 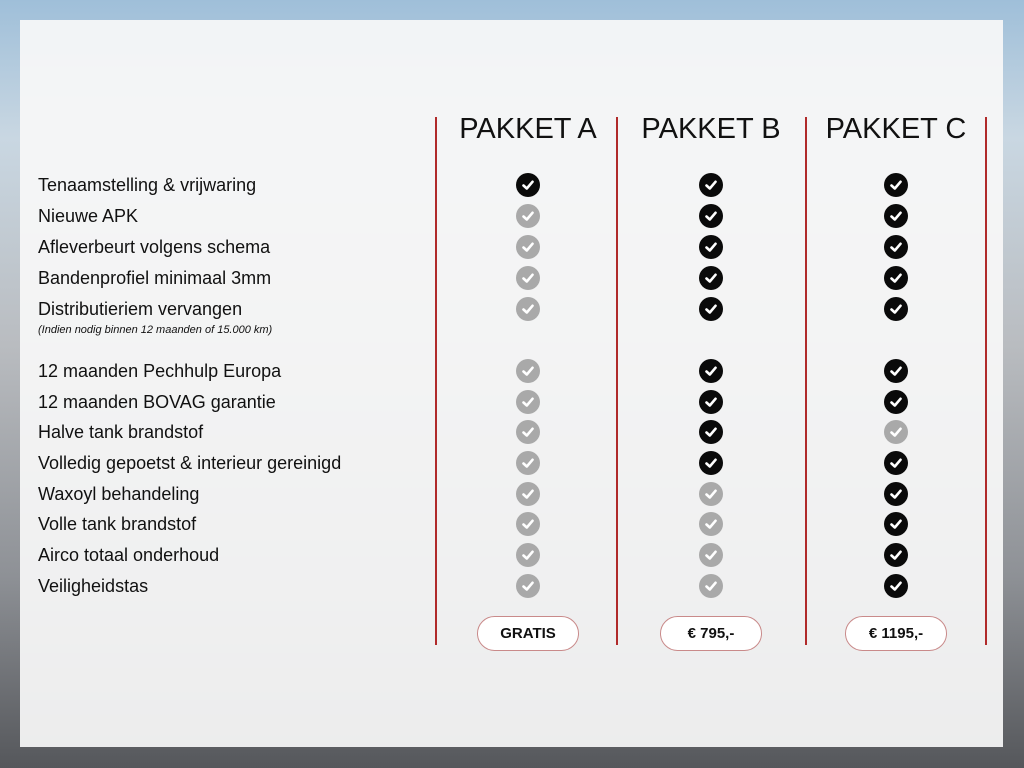 I want to click on feature-label: 12 maanden Pechhulp Europa, so click(x=160, y=371).